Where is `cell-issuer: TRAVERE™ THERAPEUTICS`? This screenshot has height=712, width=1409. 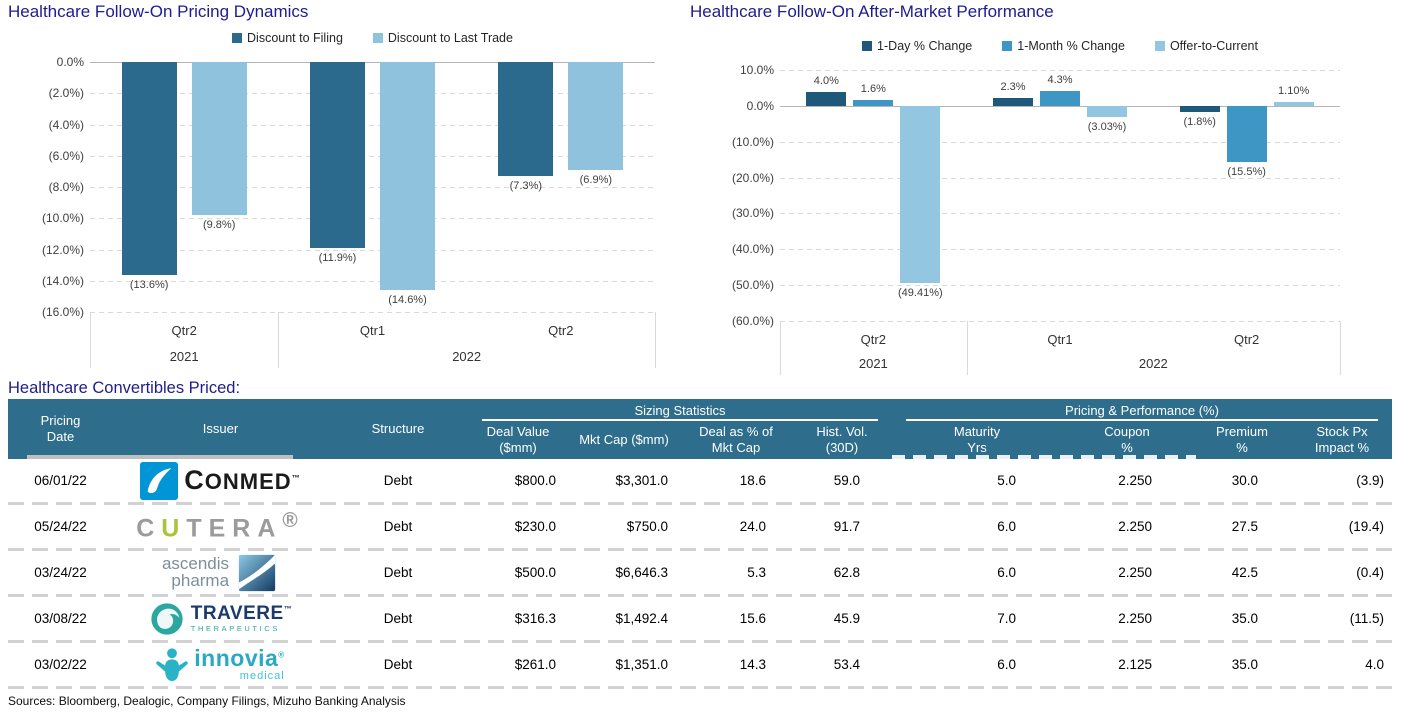
cell-issuer: TRAVERE™ THERAPEUTICS is located at coordinates (220, 618).